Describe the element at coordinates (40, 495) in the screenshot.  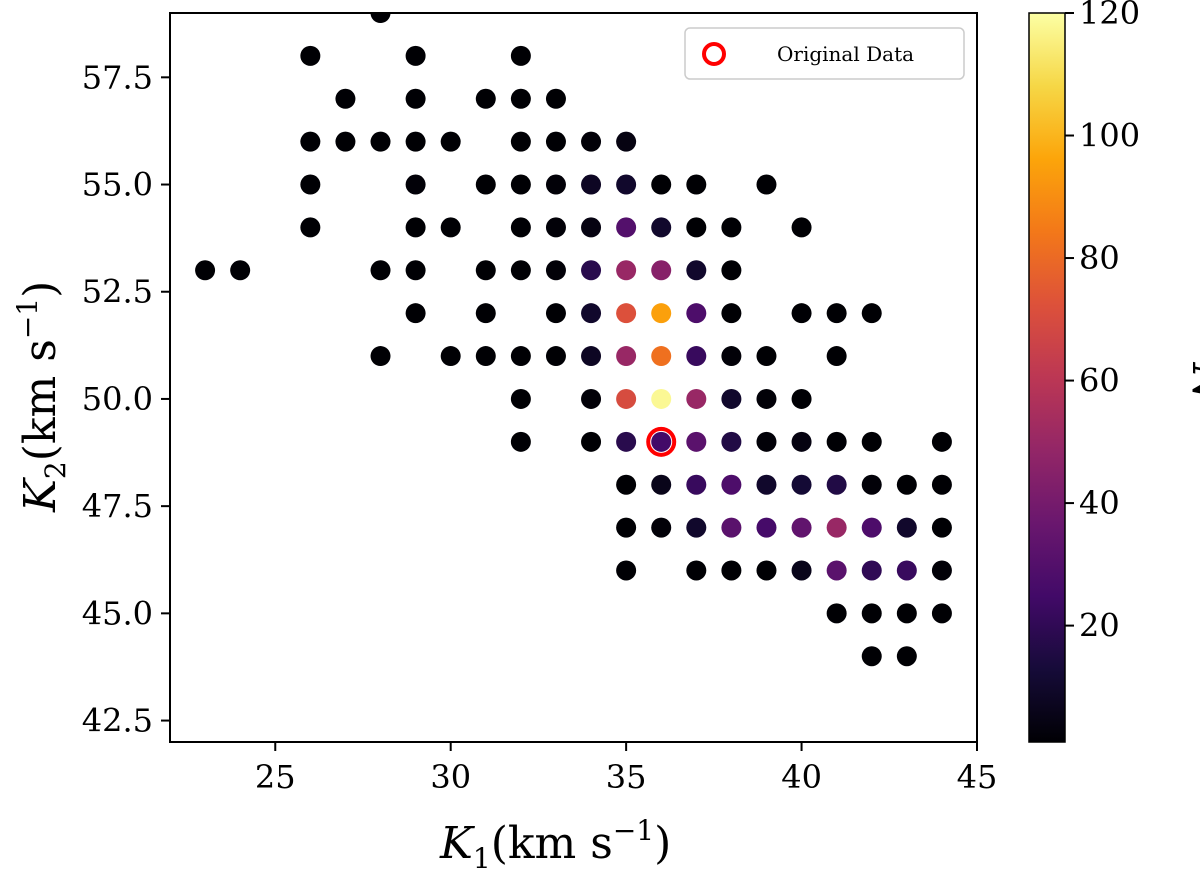
I see `y-axis-label-symbol: K` at that location.